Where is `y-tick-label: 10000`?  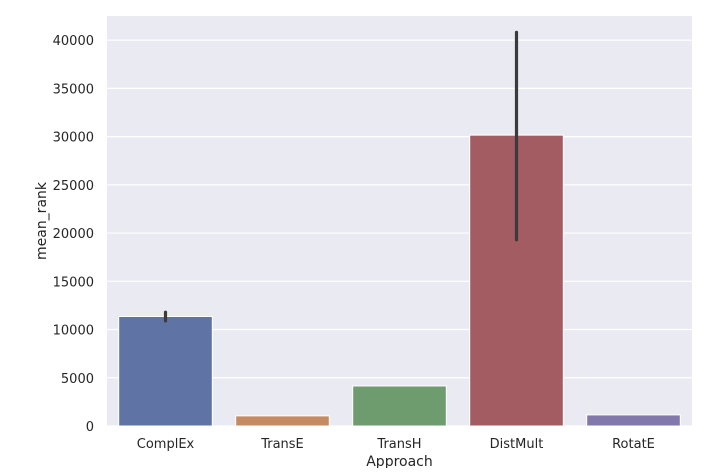 y-tick-label: 10000 is located at coordinates (73, 331).